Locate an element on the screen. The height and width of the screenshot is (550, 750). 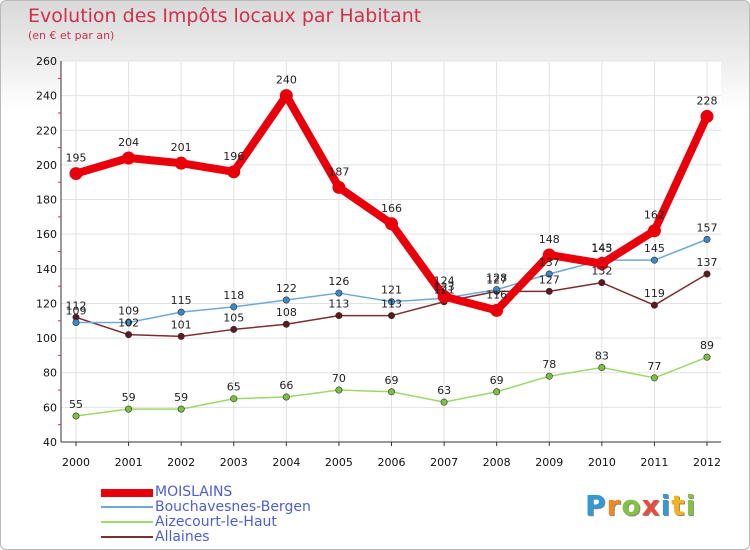
data-label-moislains-2006: 166 is located at coordinates (391, 208).